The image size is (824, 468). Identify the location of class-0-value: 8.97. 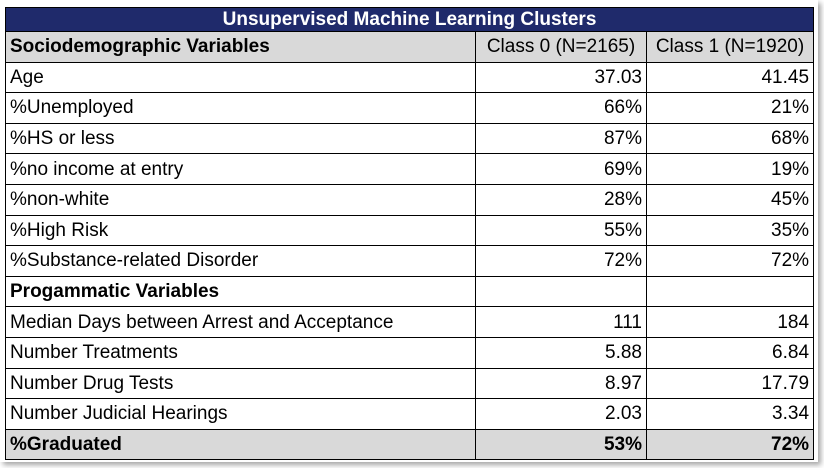
(561, 383).